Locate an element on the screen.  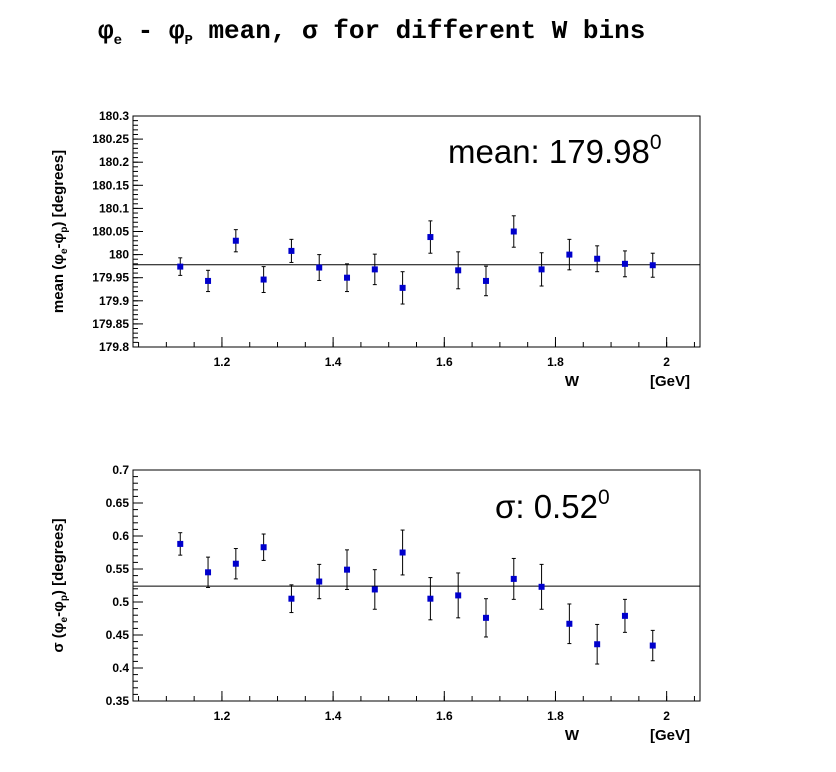
sigma-x-axis-label: W is located at coordinates (572, 735).